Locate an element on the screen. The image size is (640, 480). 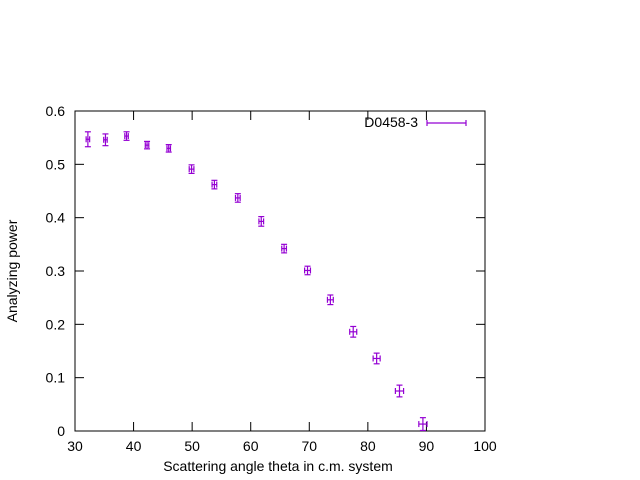
y-tick-label: 0.2 is located at coordinates (56, 324).